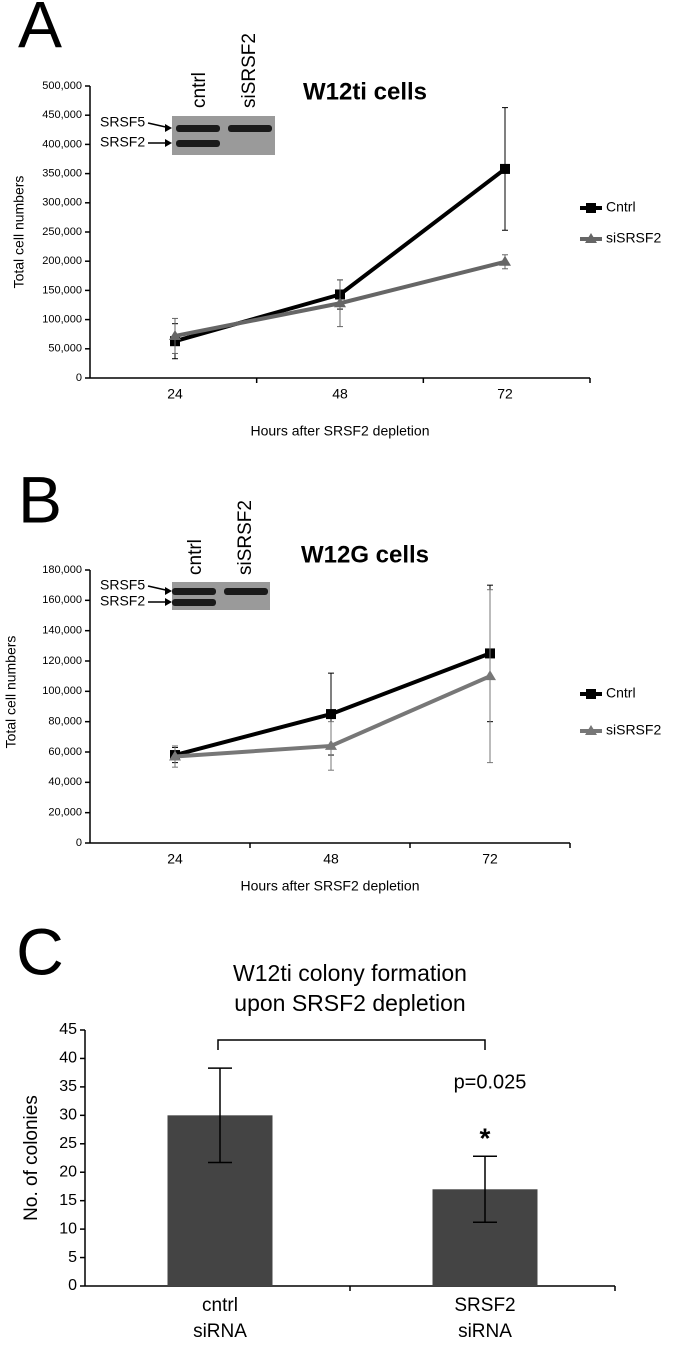 The image size is (678, 1347). What do you see at coordinates (351, 1044) in the screenshot?
I see `significance-bracket` at bounding box center [351, 1044].